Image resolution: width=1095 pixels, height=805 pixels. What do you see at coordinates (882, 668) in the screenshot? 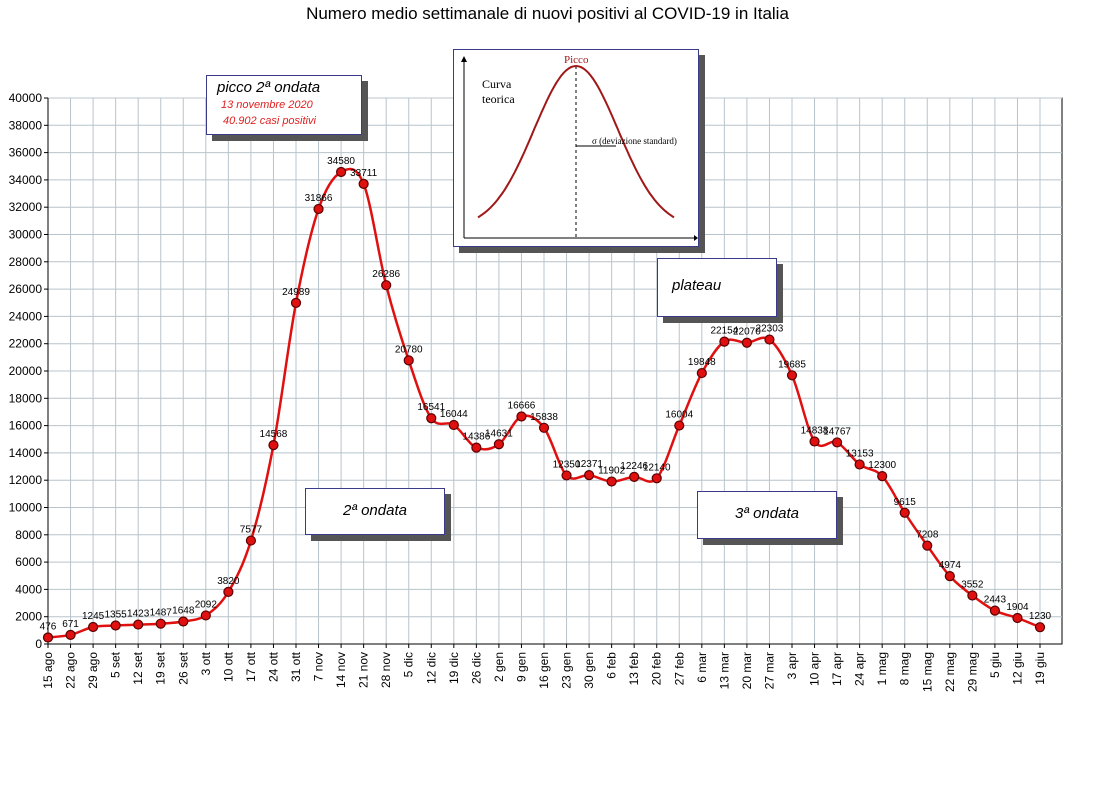
I see `x-tick-label: 1 mag` at bounding box center [882, 668].